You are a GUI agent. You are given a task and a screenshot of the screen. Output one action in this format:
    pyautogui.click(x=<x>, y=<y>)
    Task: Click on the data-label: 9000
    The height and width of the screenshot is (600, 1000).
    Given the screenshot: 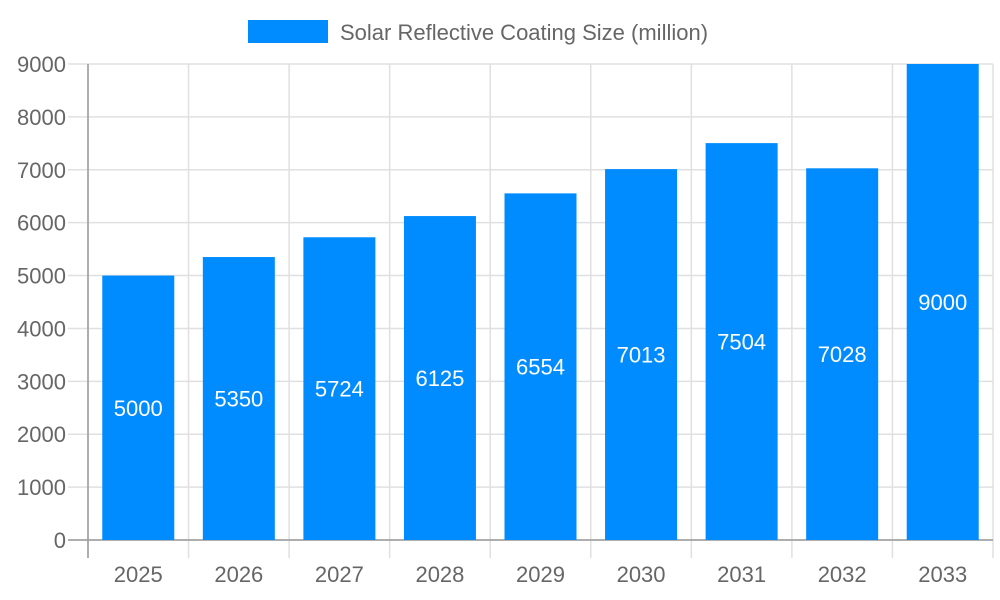 What is the action you would take?
    pyautogui.click(x=942, y=302)
    